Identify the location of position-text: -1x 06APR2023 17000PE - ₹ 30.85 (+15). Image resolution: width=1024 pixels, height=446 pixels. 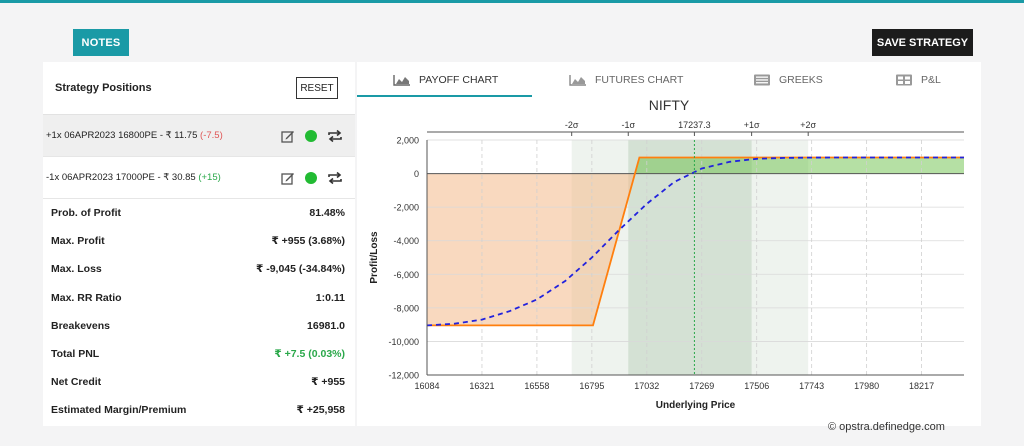
(163, 177).